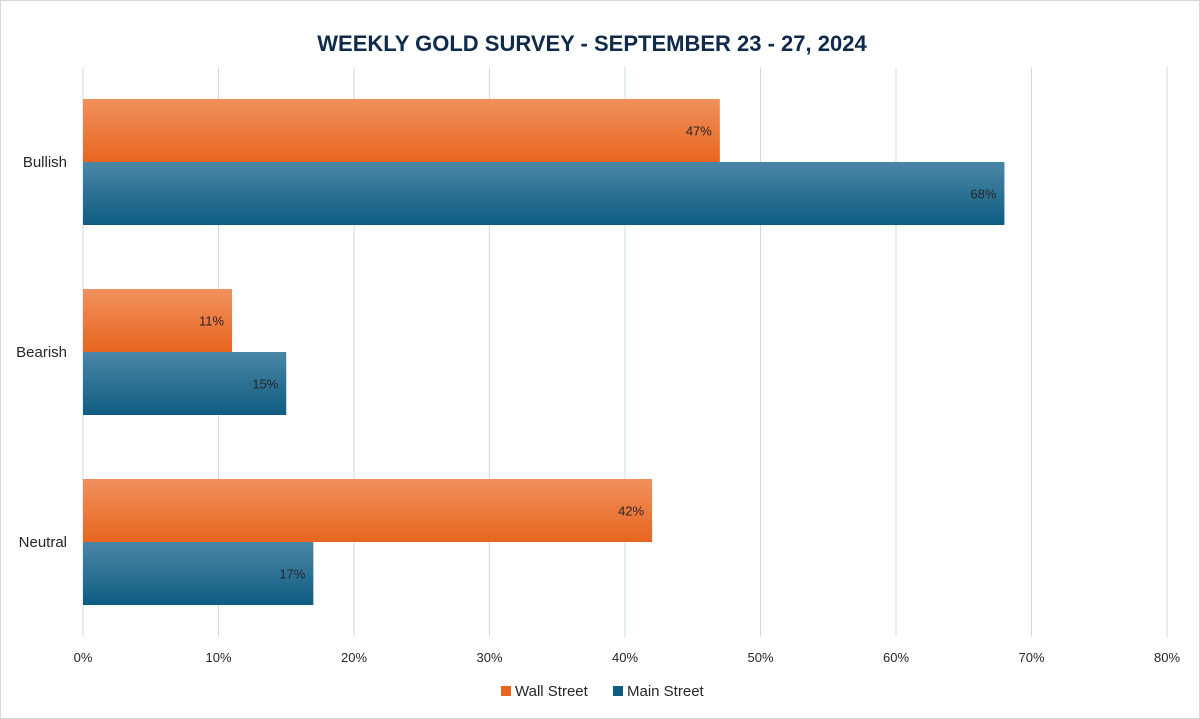  Describe the element at coordinates (489, 657) in the screenshot. I see `x-tick-label: 30%` at that location.